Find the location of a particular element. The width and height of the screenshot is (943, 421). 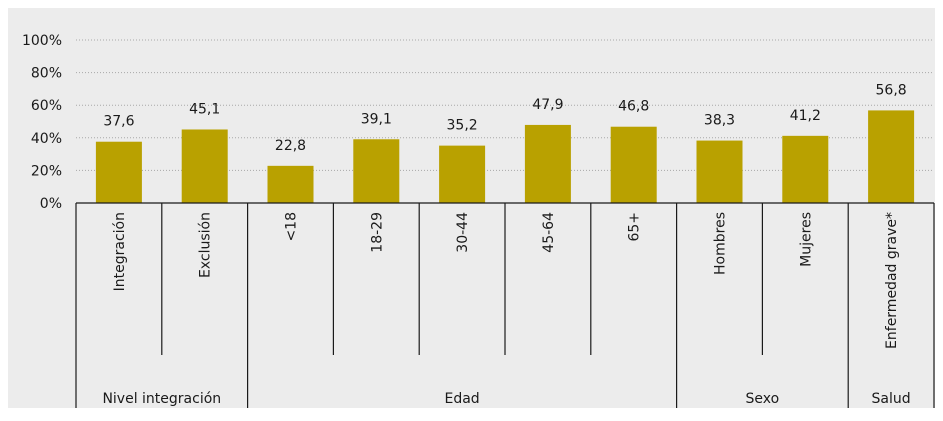

group-label: Nivel integración is located at coordinates (161, 399).